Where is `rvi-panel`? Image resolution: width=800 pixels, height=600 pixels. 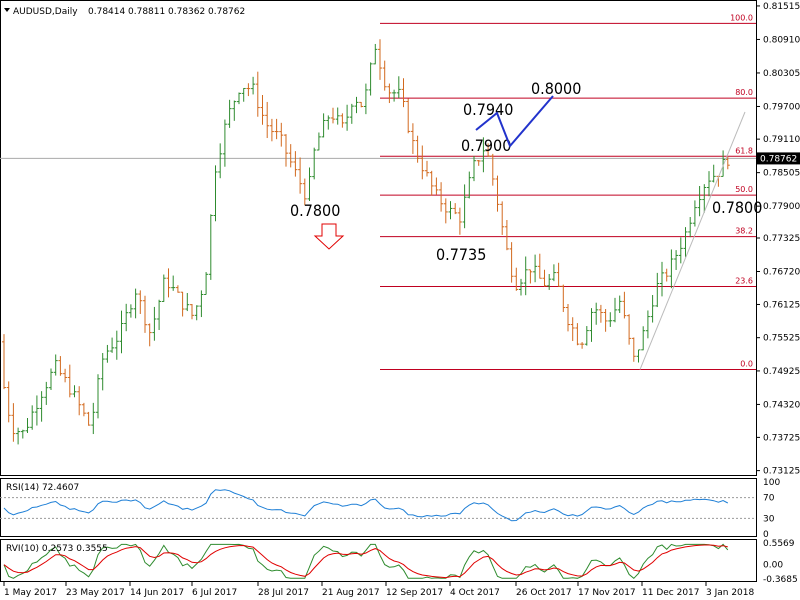
rvi-panel is located at coordinates (378, 560).